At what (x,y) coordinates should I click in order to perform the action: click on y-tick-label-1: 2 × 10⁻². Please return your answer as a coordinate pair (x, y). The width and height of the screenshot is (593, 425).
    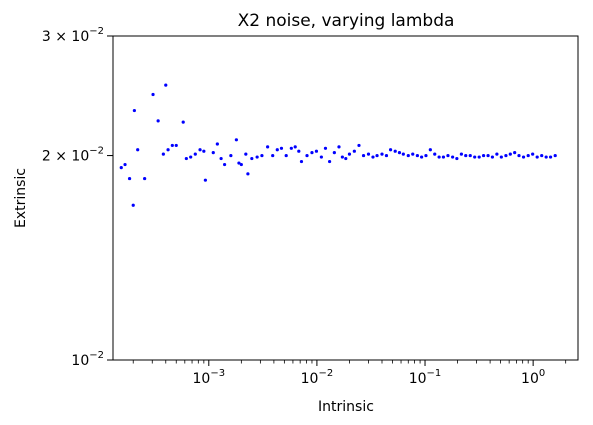
    Looking at the image, I should click on (73, 155).